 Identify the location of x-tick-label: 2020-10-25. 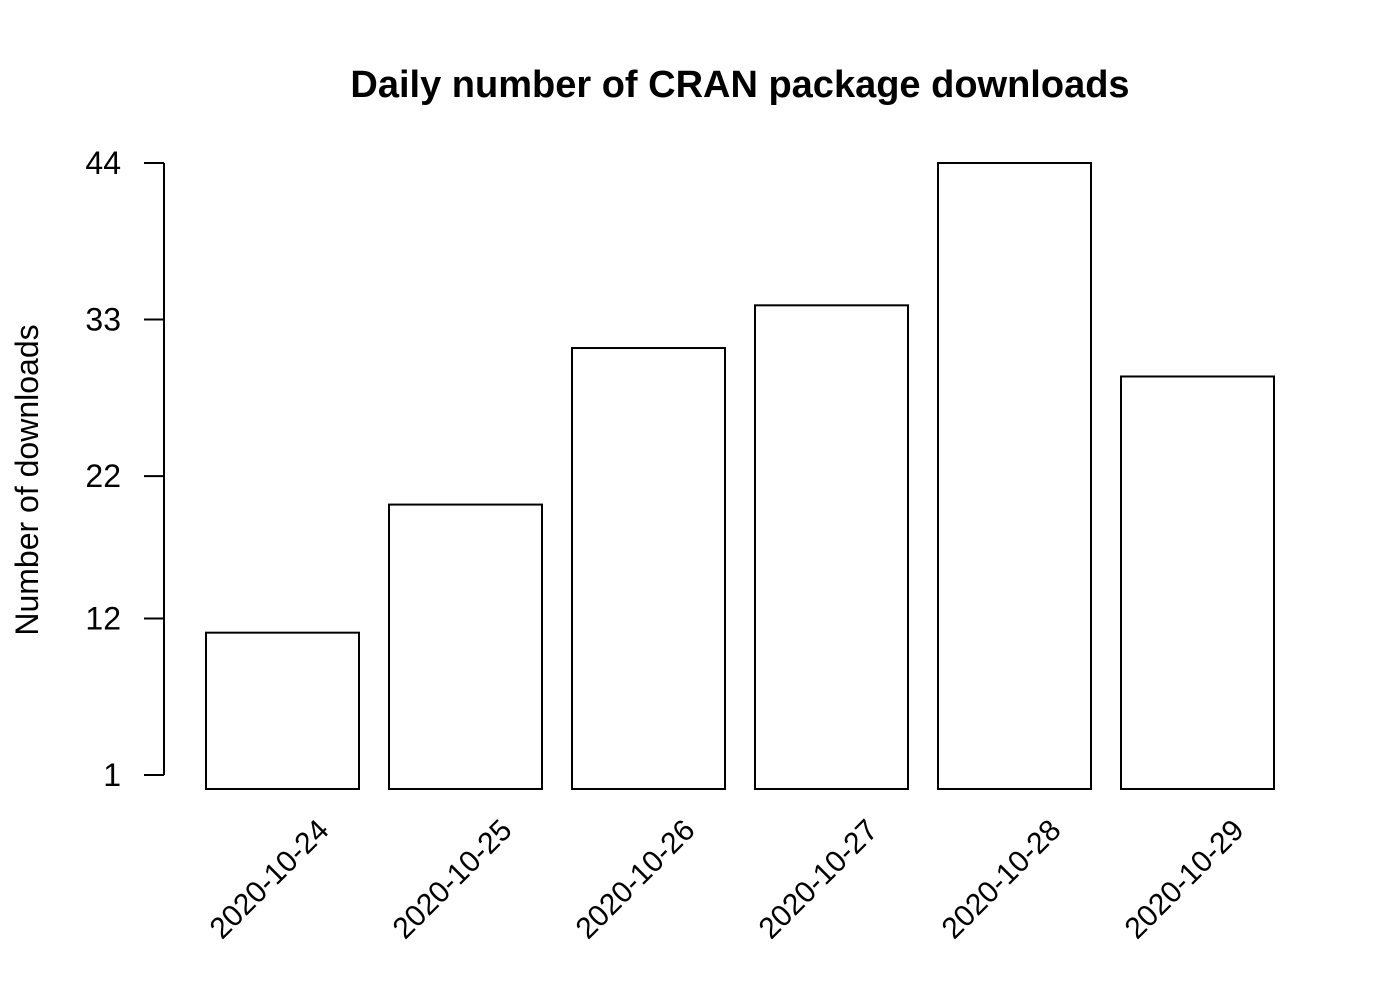
(453, 880).